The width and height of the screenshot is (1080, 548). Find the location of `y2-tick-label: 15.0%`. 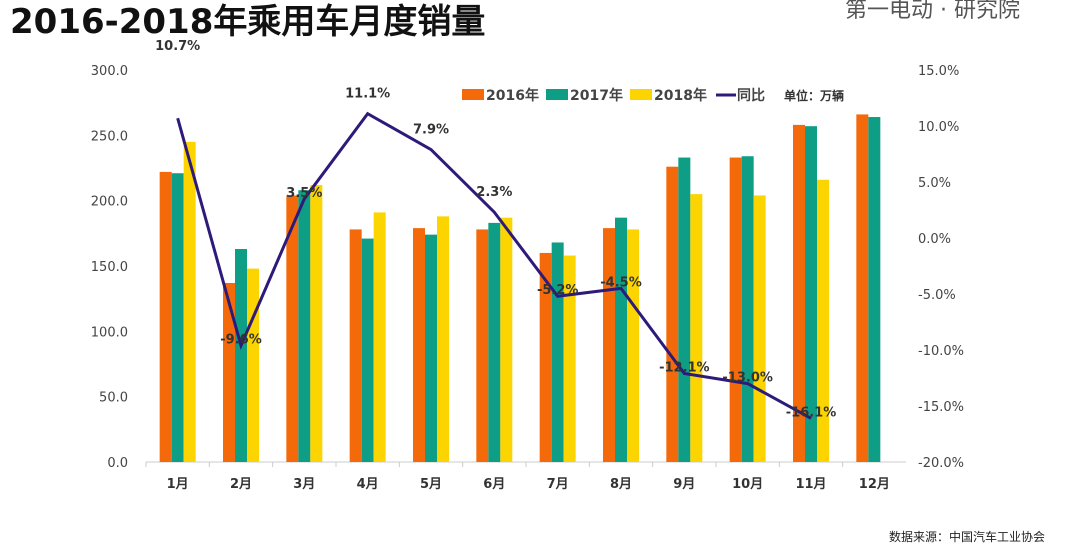

y2-tick-label: 15.0% is located at coordinates (938, 71).